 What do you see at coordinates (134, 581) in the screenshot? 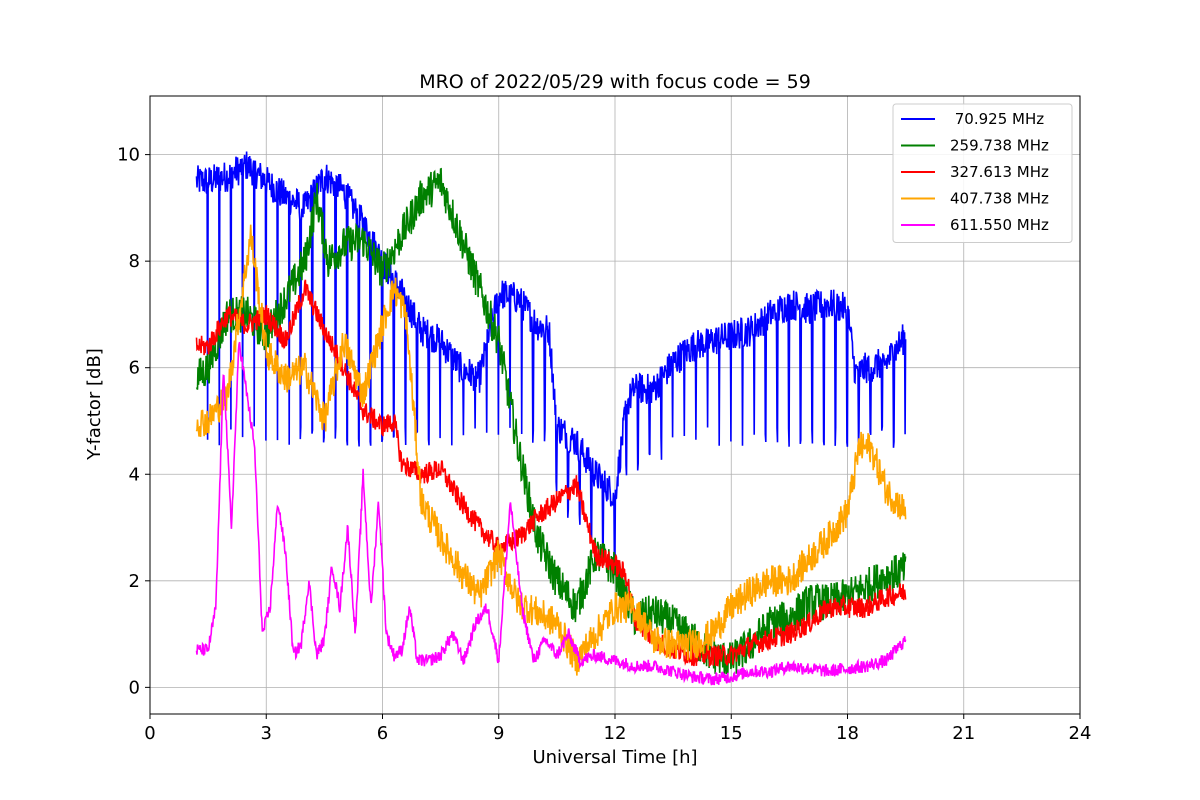
I see `y-tick-label: 2` at bounding box center [134, 581].